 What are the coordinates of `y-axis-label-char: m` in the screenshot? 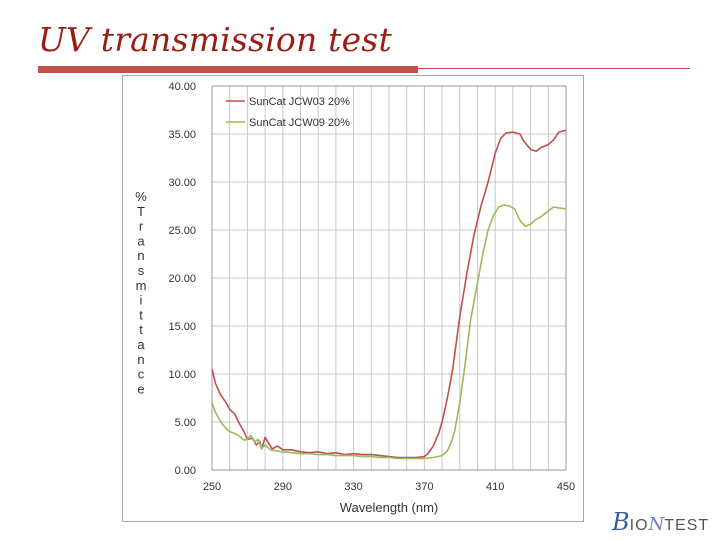 It's located at (141, 285).